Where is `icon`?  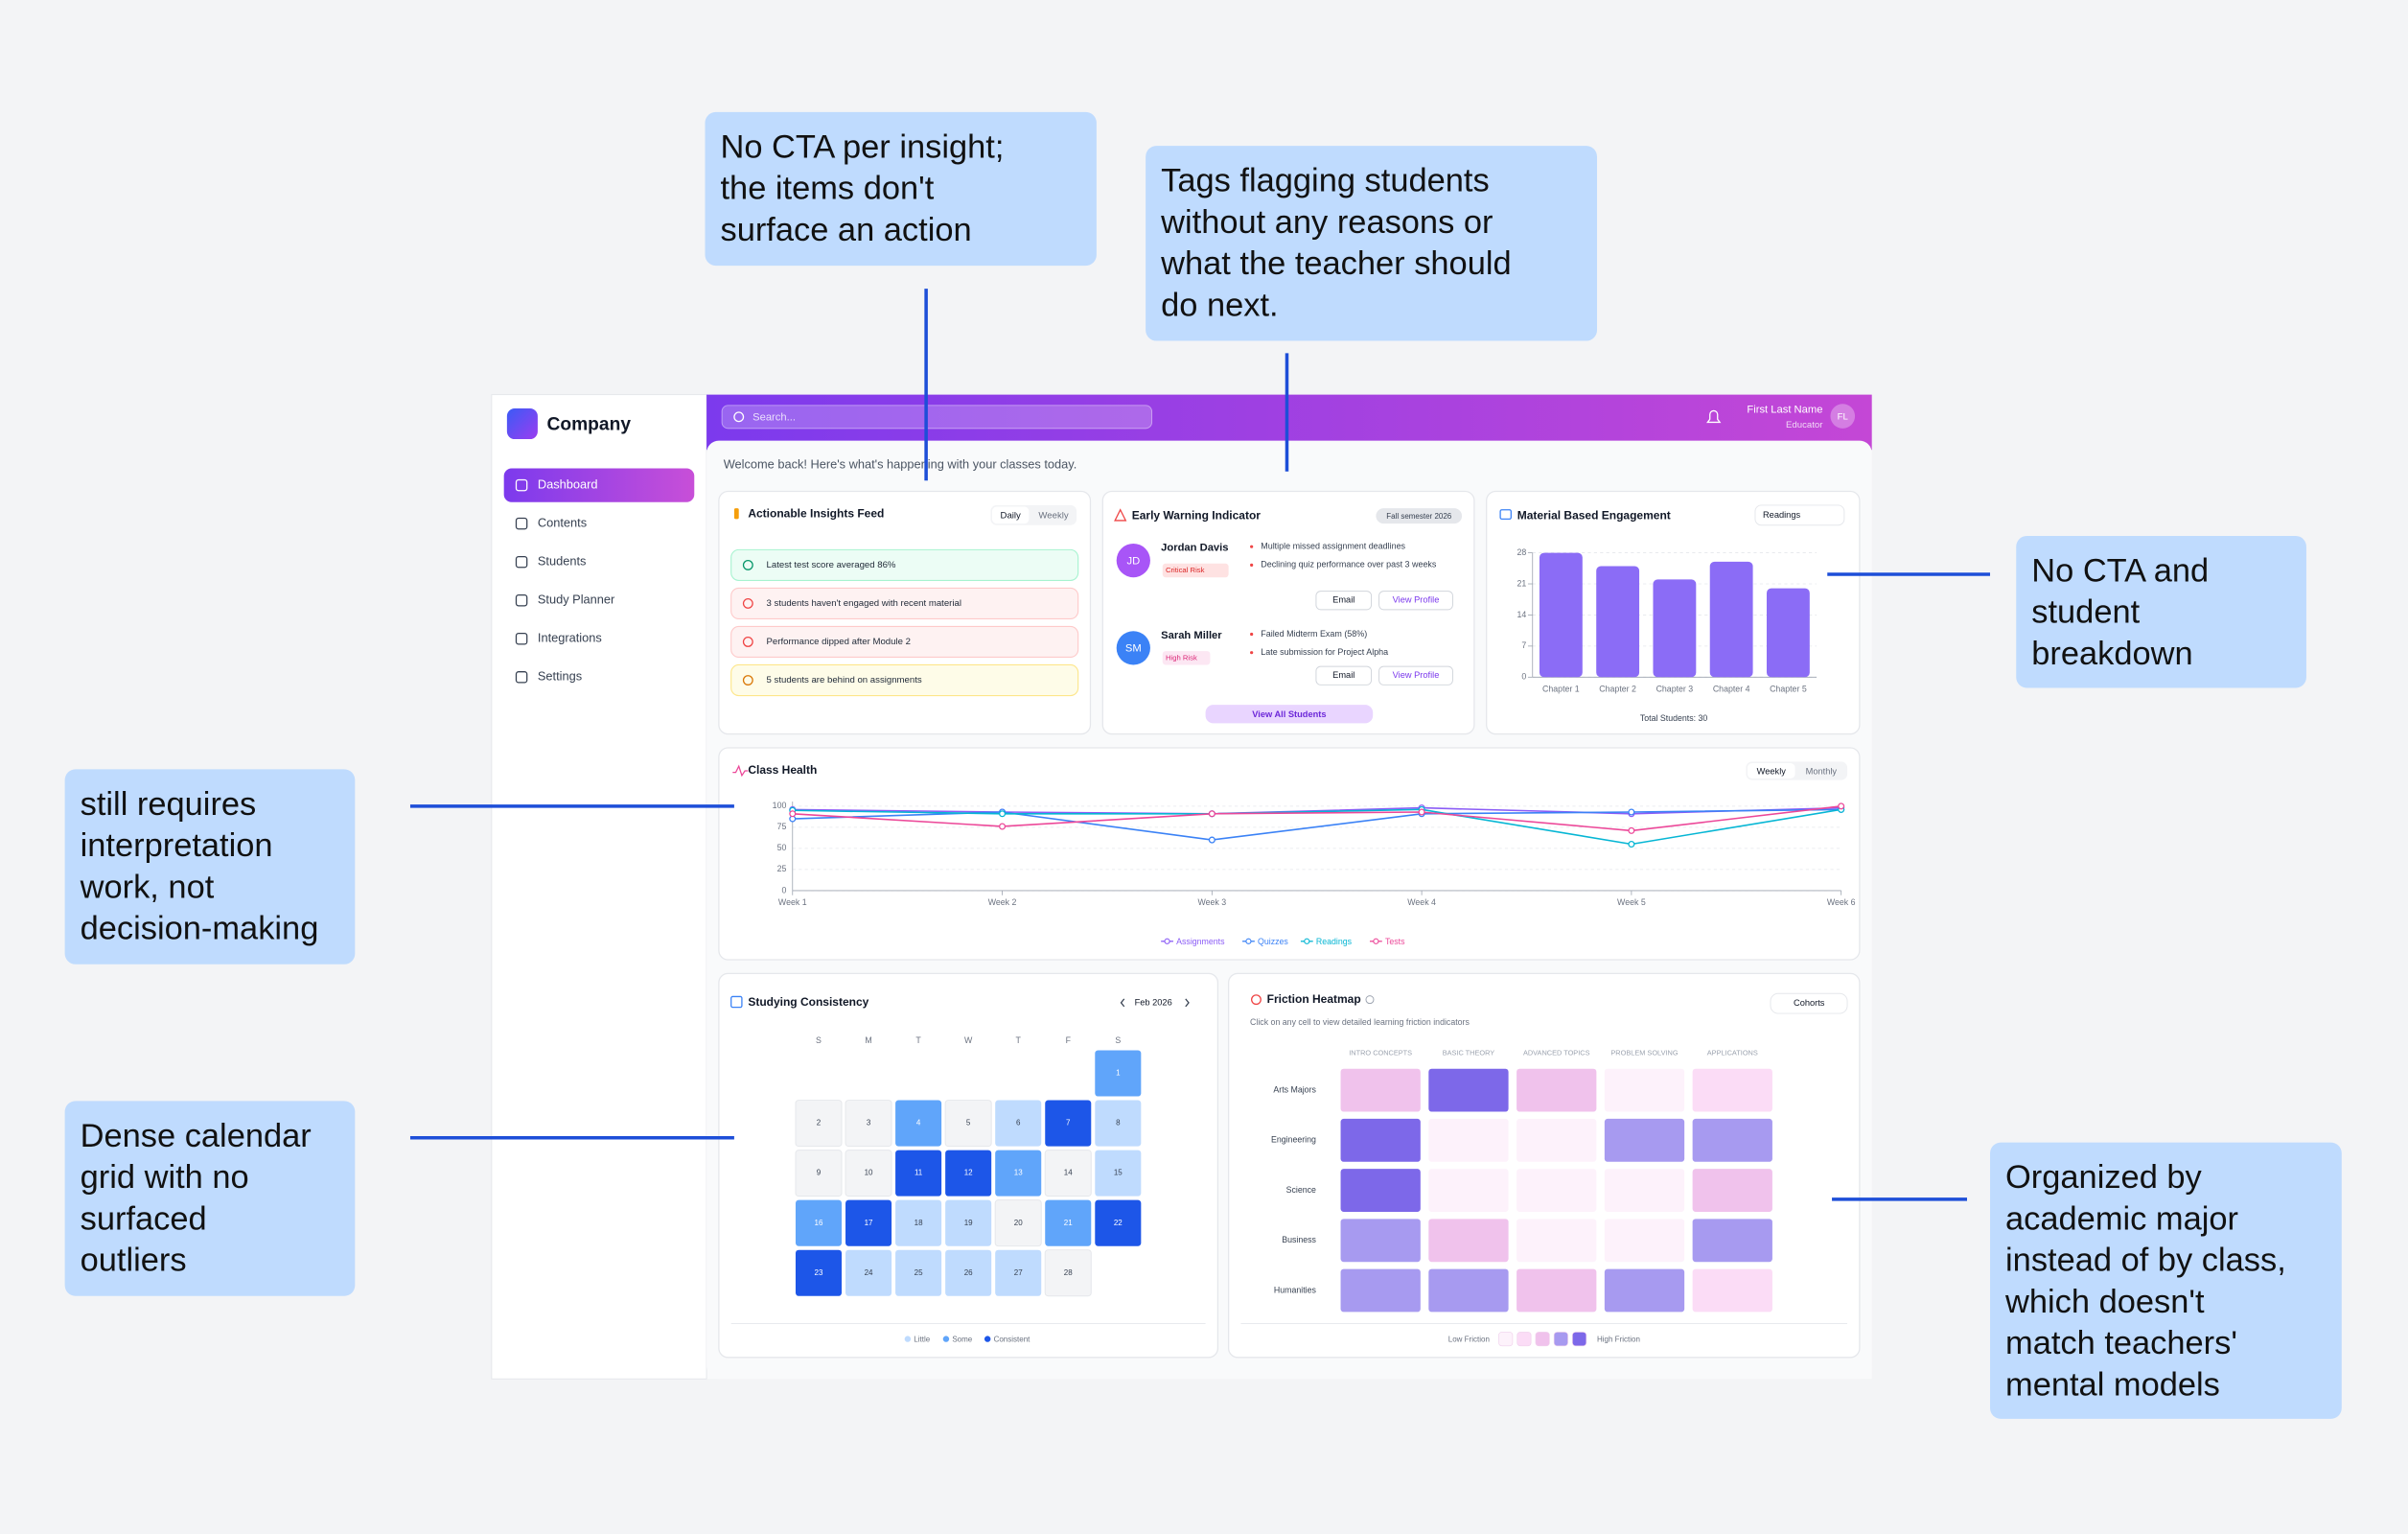 icon is located at coordinates (736, 1002).